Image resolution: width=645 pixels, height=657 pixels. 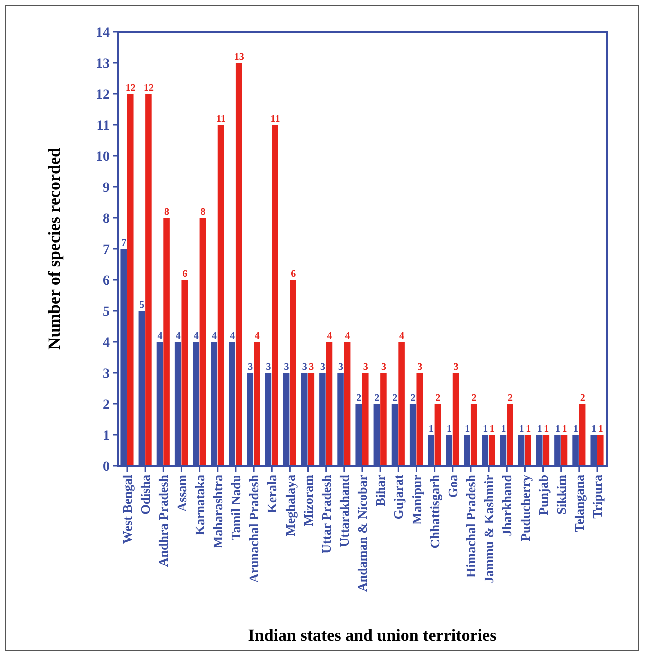 I want to click on y-tick-label: 0, so click(x=106, y=467).